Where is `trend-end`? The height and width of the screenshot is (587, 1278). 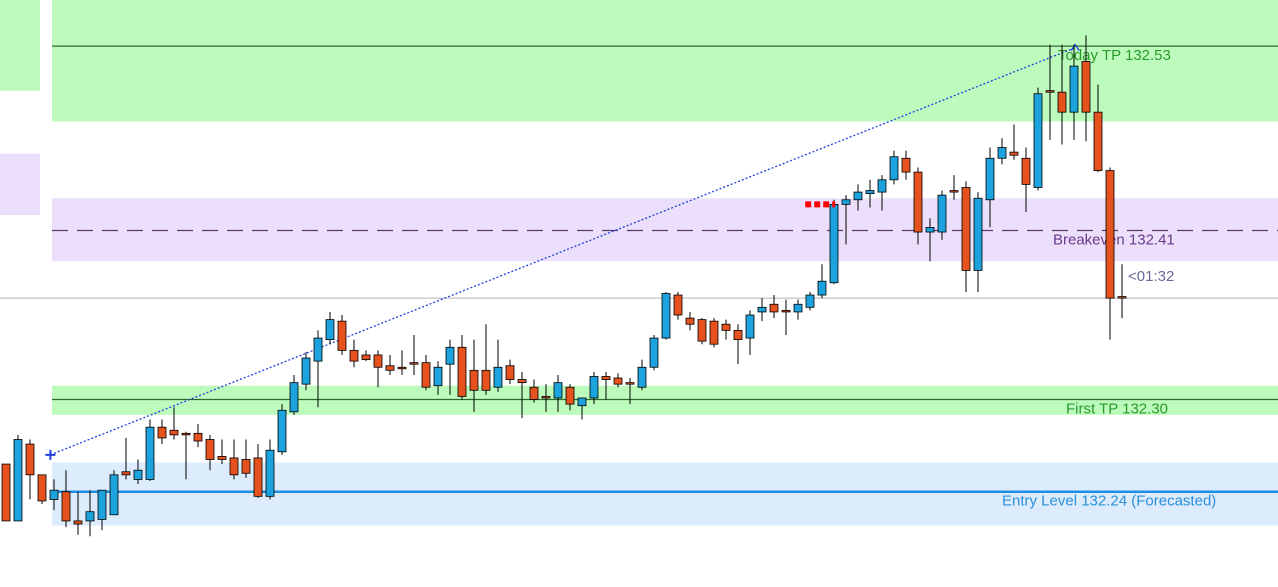
trend-end is located at coordinates (1075, 47).